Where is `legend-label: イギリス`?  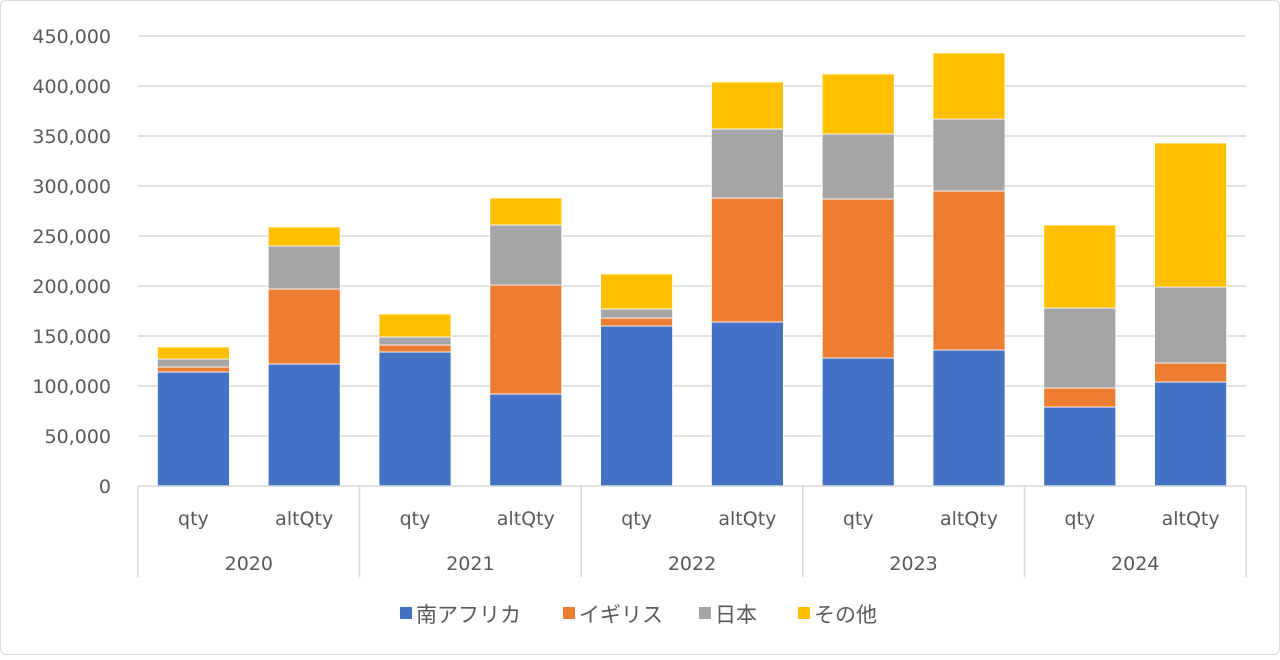
legend-label: イギリス is located at coordinates (621, 615).